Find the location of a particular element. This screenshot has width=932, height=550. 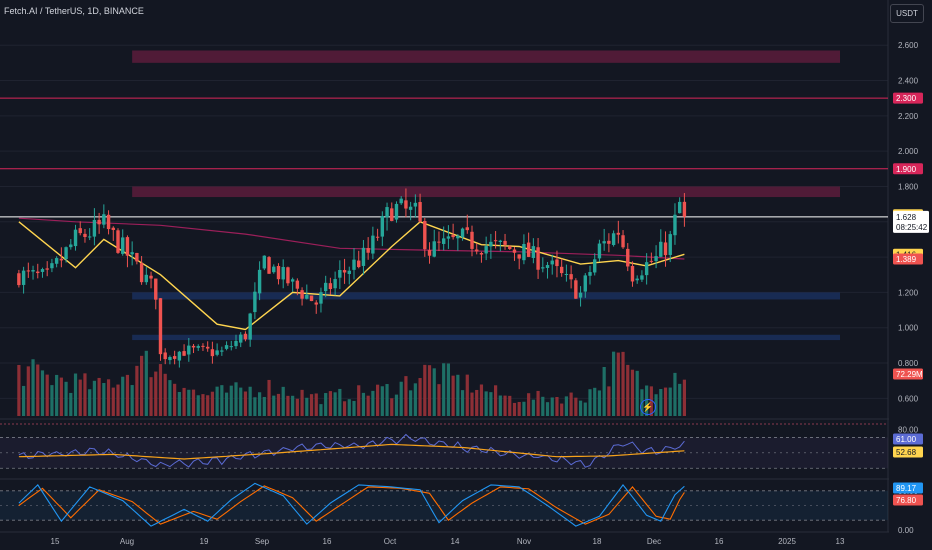

currency-button: USDT is located at coordinates (907, 13).